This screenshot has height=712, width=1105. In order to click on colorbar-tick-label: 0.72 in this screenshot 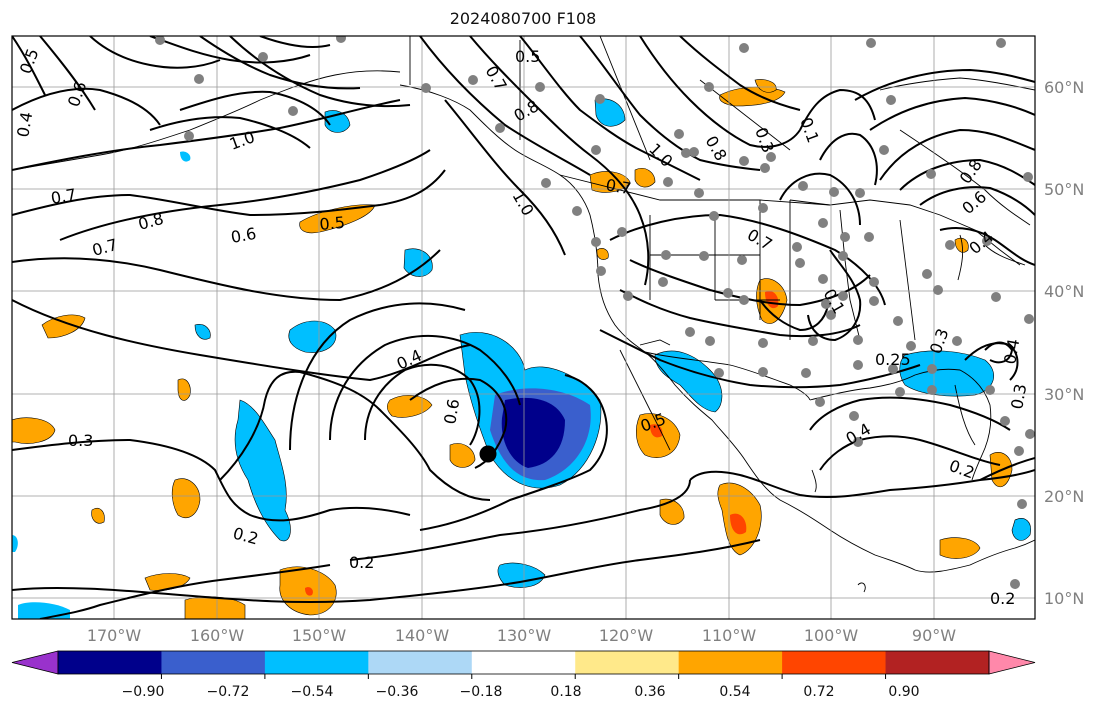, I will do `click(819, 692)`.